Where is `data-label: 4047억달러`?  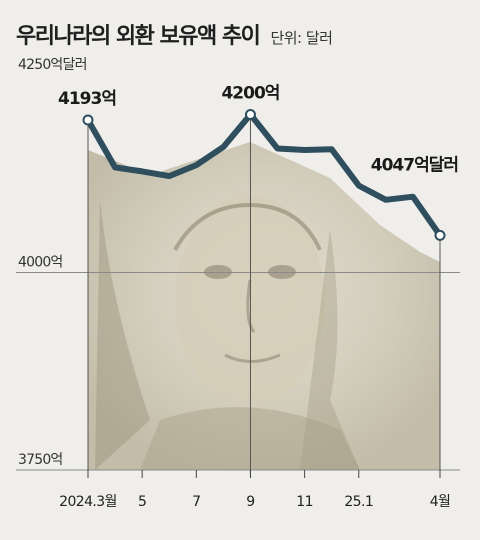
data-label: 4047억달러 is located at coordinates (414, 164).